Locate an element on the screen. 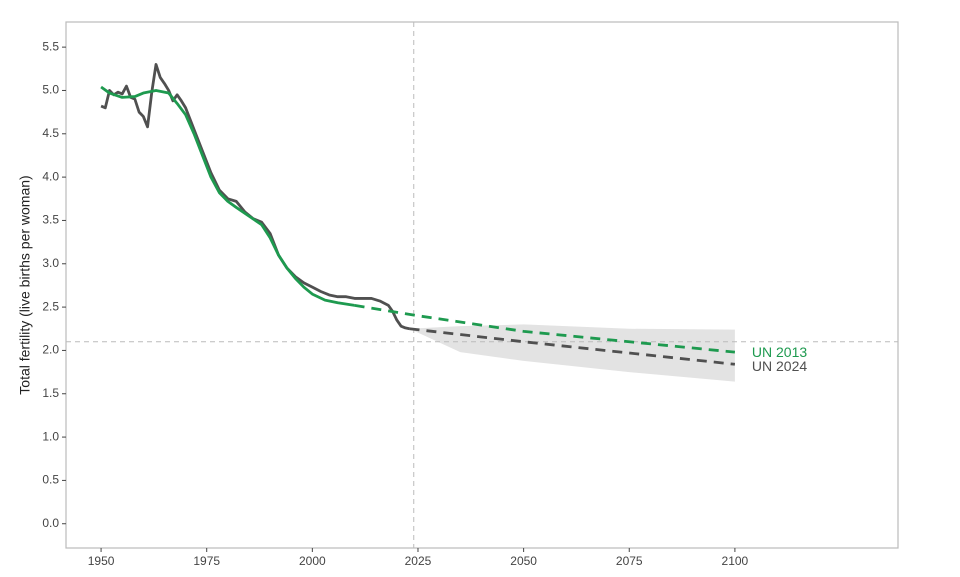 Image resolution: width=960 pixels, height=577 pixels. y-tick-label: 3.0 is located at coordinates (50, 263).